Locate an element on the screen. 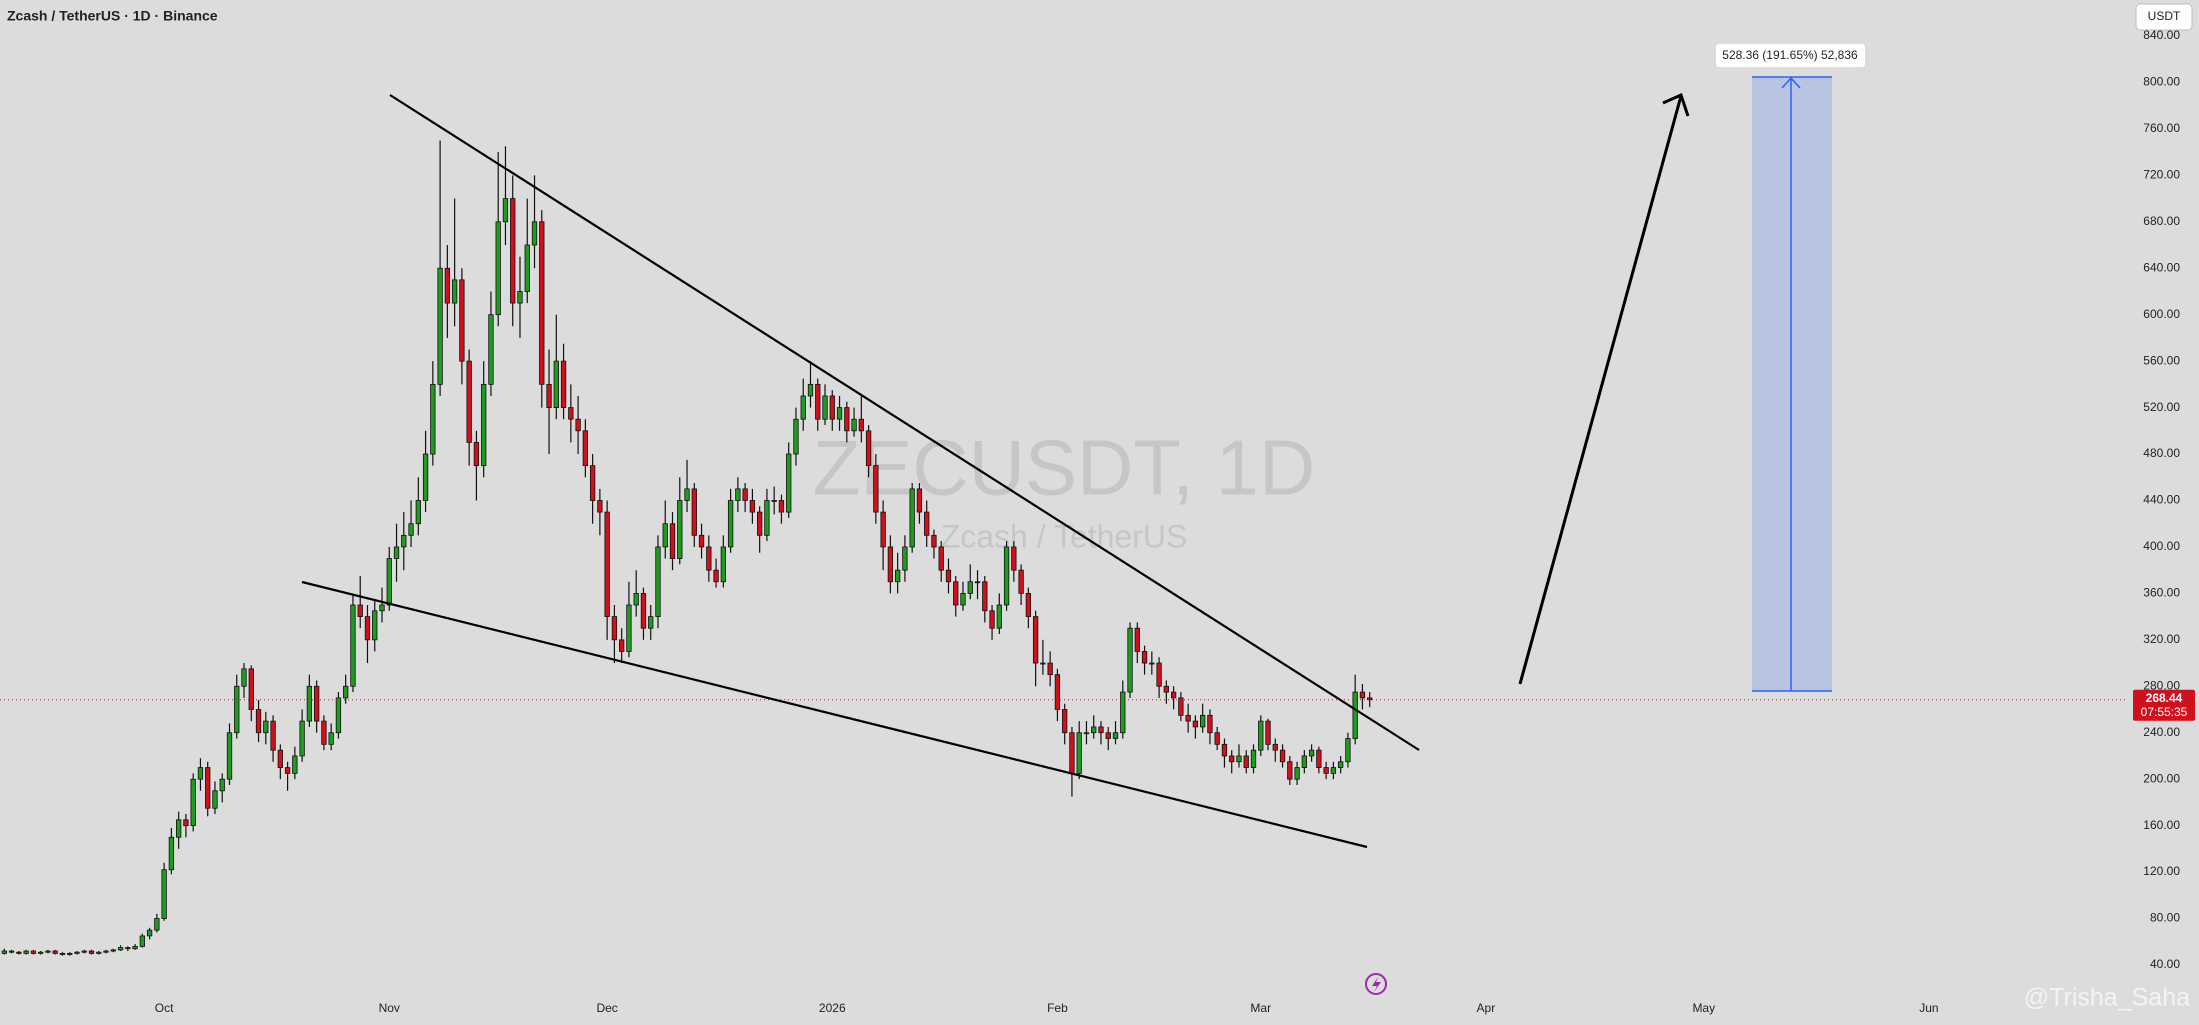  y-tick-label: 840.00 is located at coordinates (2161, 35).